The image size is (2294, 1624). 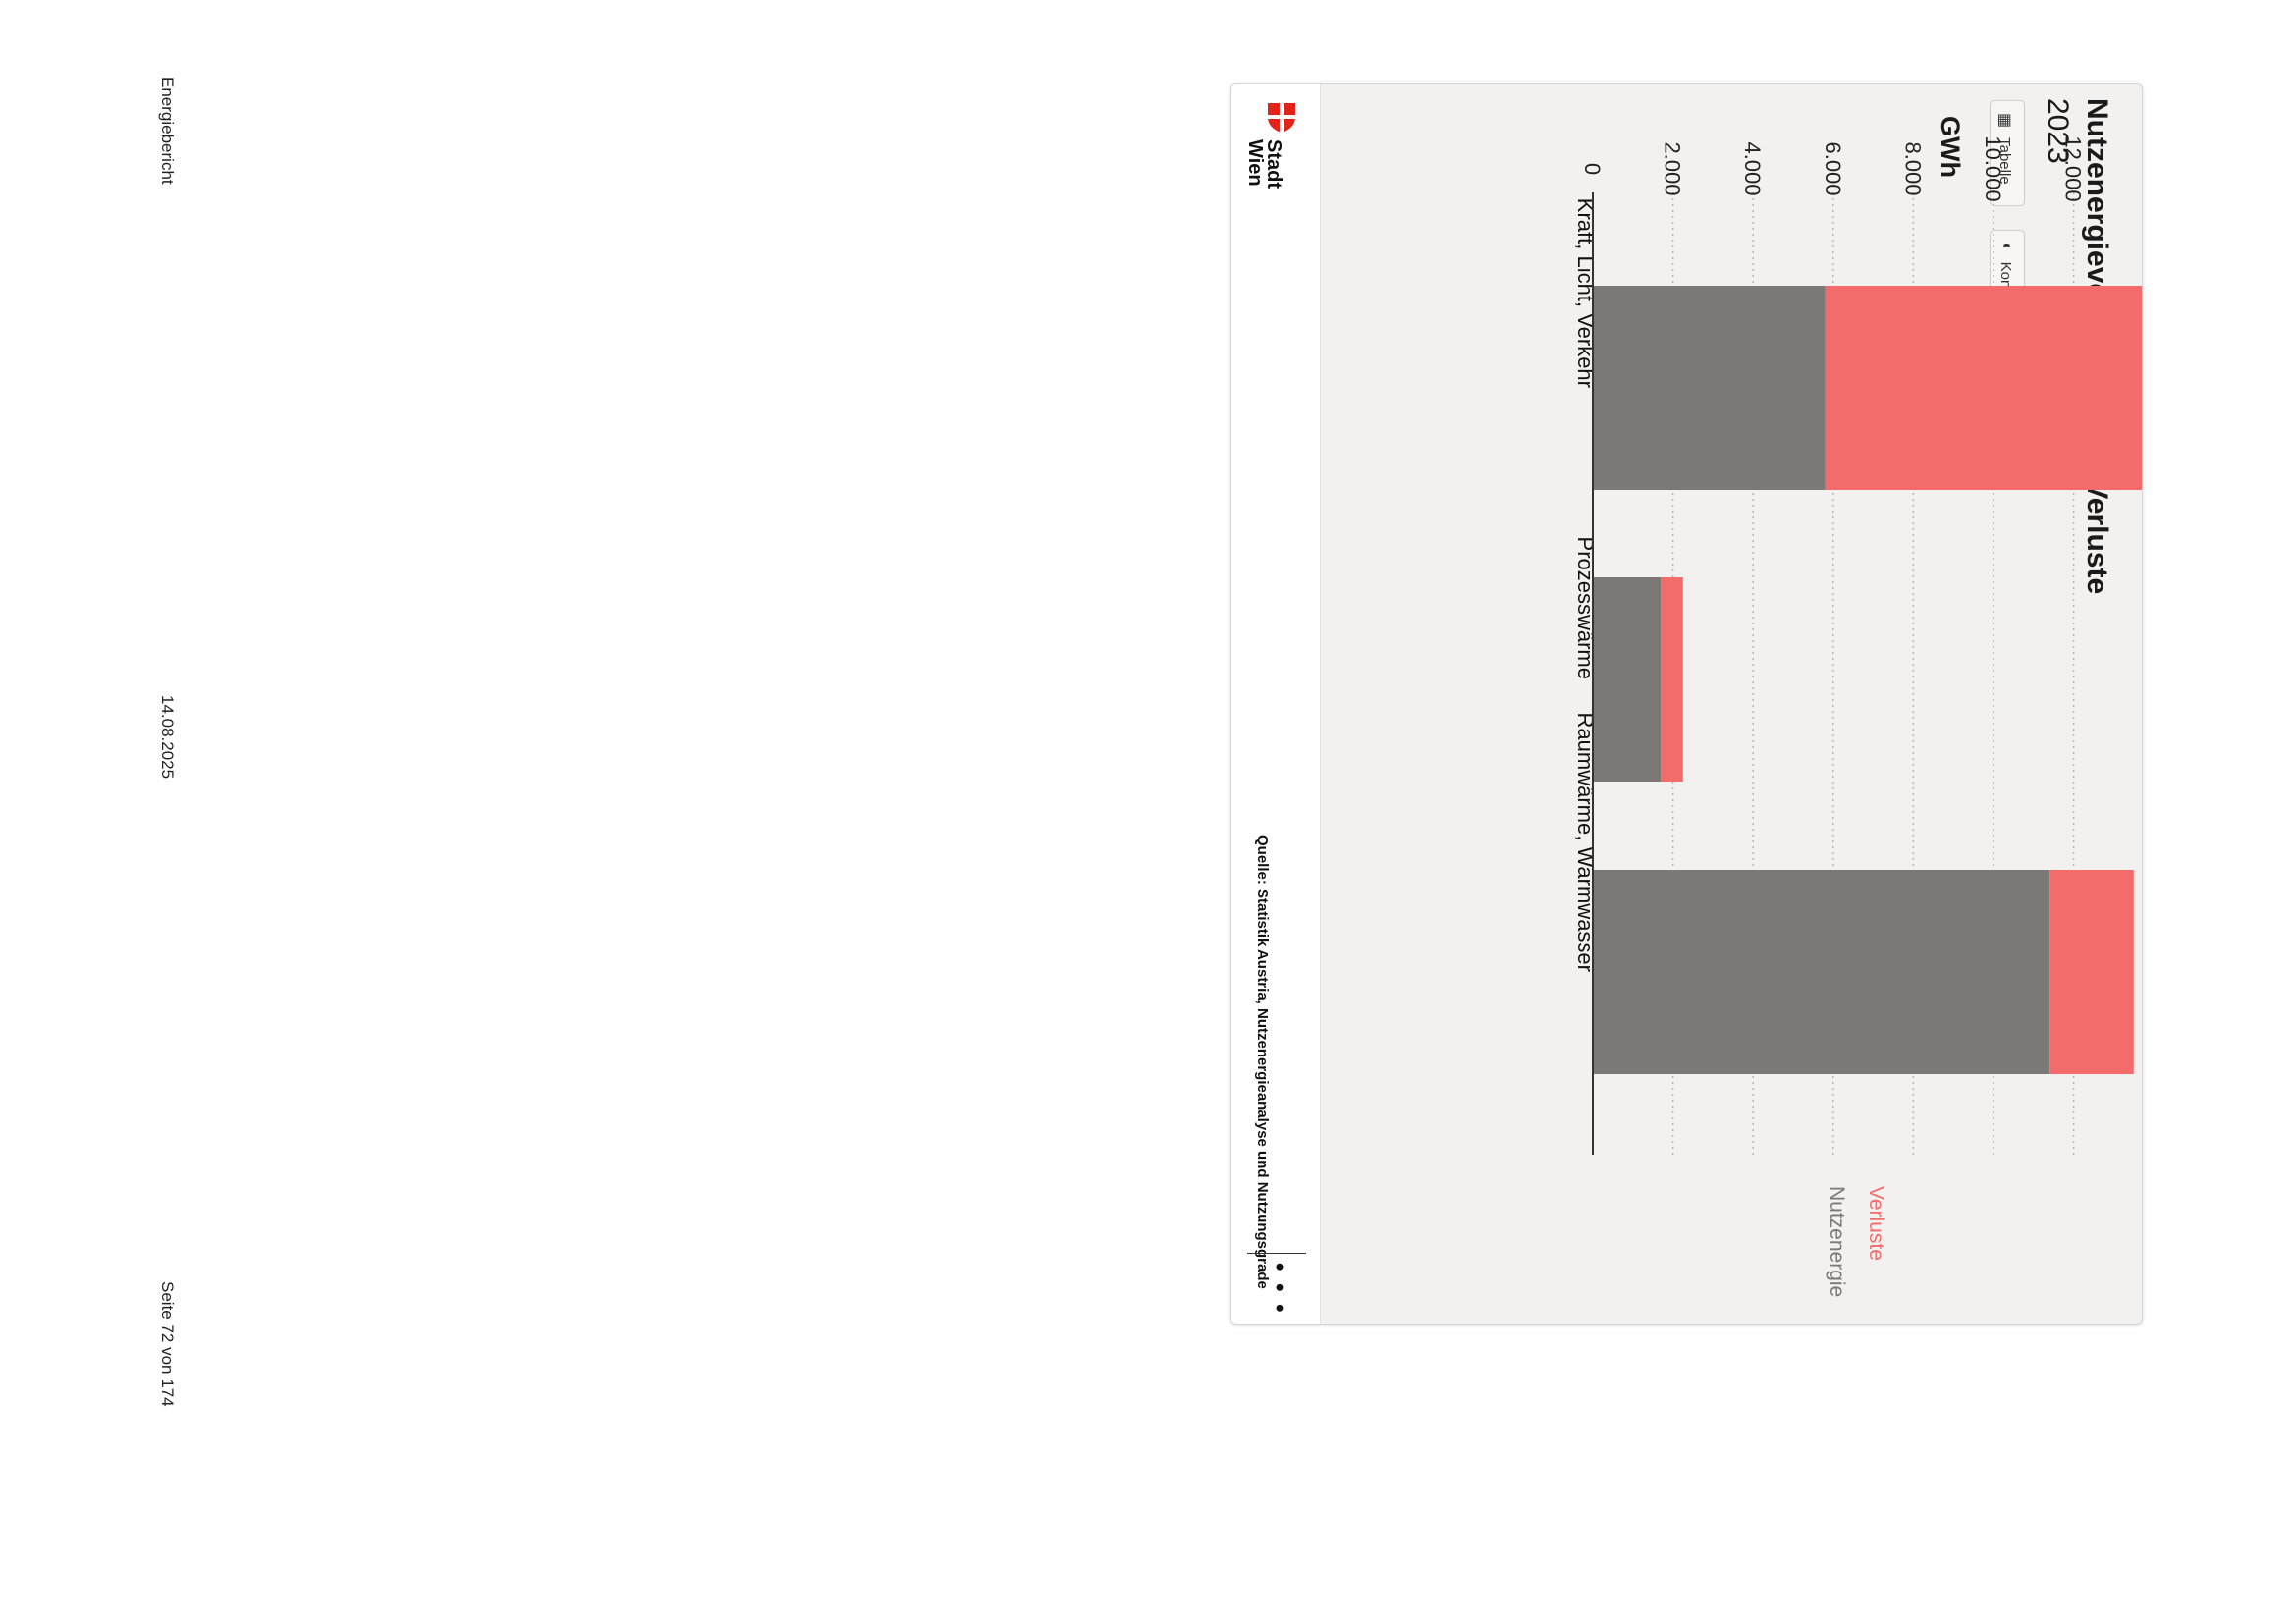 I want to click on y-tick-label: 10.000, so click(x=1993, y=168).